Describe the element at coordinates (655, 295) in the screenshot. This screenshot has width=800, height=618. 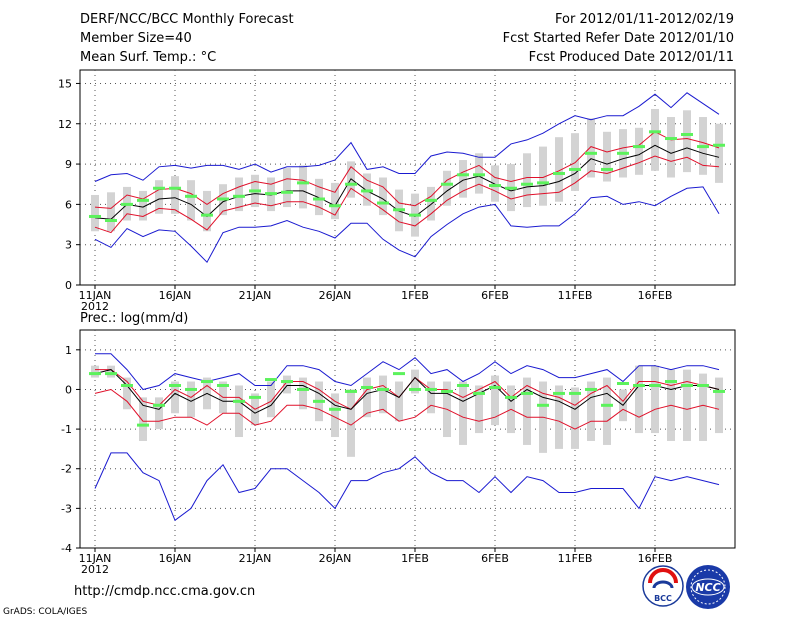
I see `temp-xtick-label: 16FEB` at that location.